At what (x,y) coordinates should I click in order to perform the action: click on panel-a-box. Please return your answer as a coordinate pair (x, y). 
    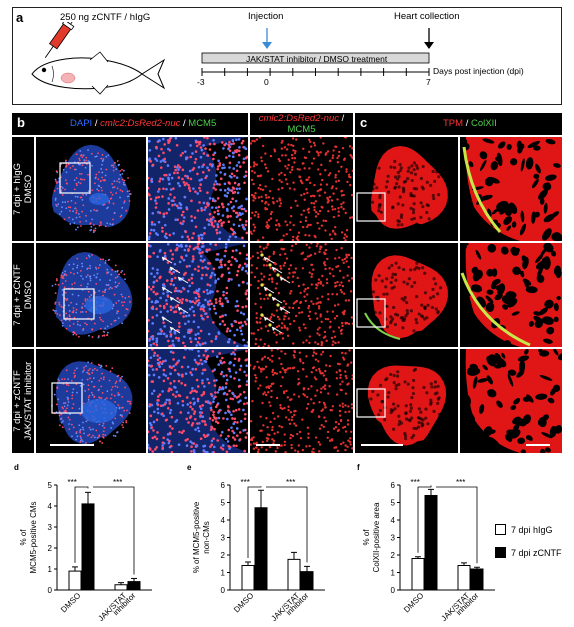
    Looking at the image, I should click on (287, 56).